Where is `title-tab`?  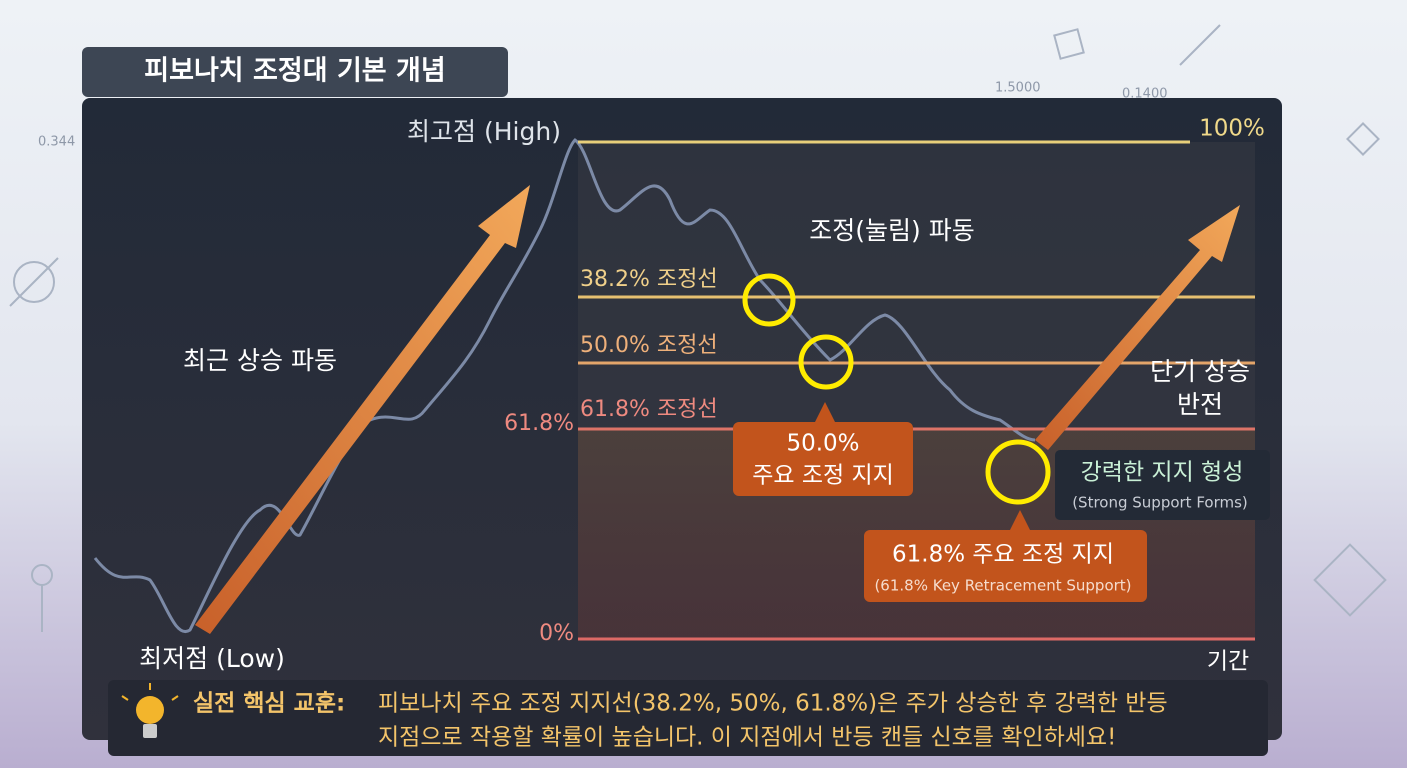
title-tab is located at coordinates (295, 72).